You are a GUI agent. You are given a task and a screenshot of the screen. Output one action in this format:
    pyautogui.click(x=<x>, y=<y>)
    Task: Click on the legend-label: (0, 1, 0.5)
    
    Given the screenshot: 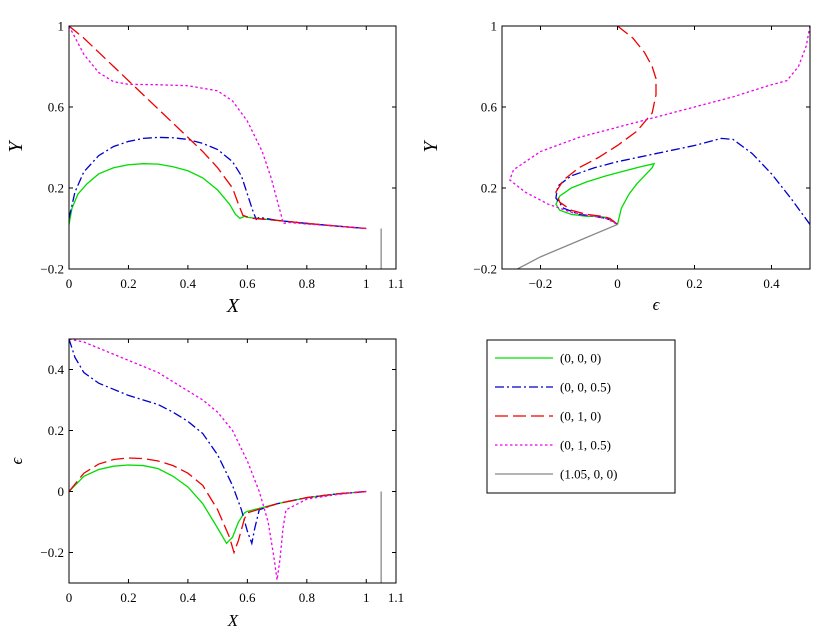 What is the action you would take?
    pyautogui.click(x=585, y=445)
    